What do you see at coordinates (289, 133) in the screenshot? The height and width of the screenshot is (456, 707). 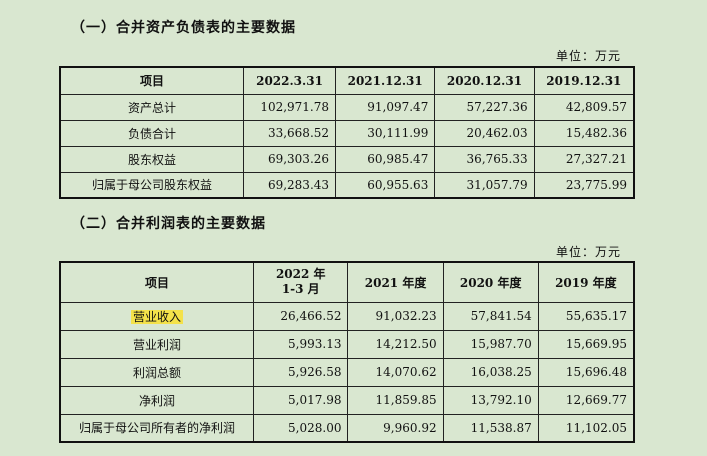 I see `cell-value: 33,668.52` at bounding box center [289, 133].